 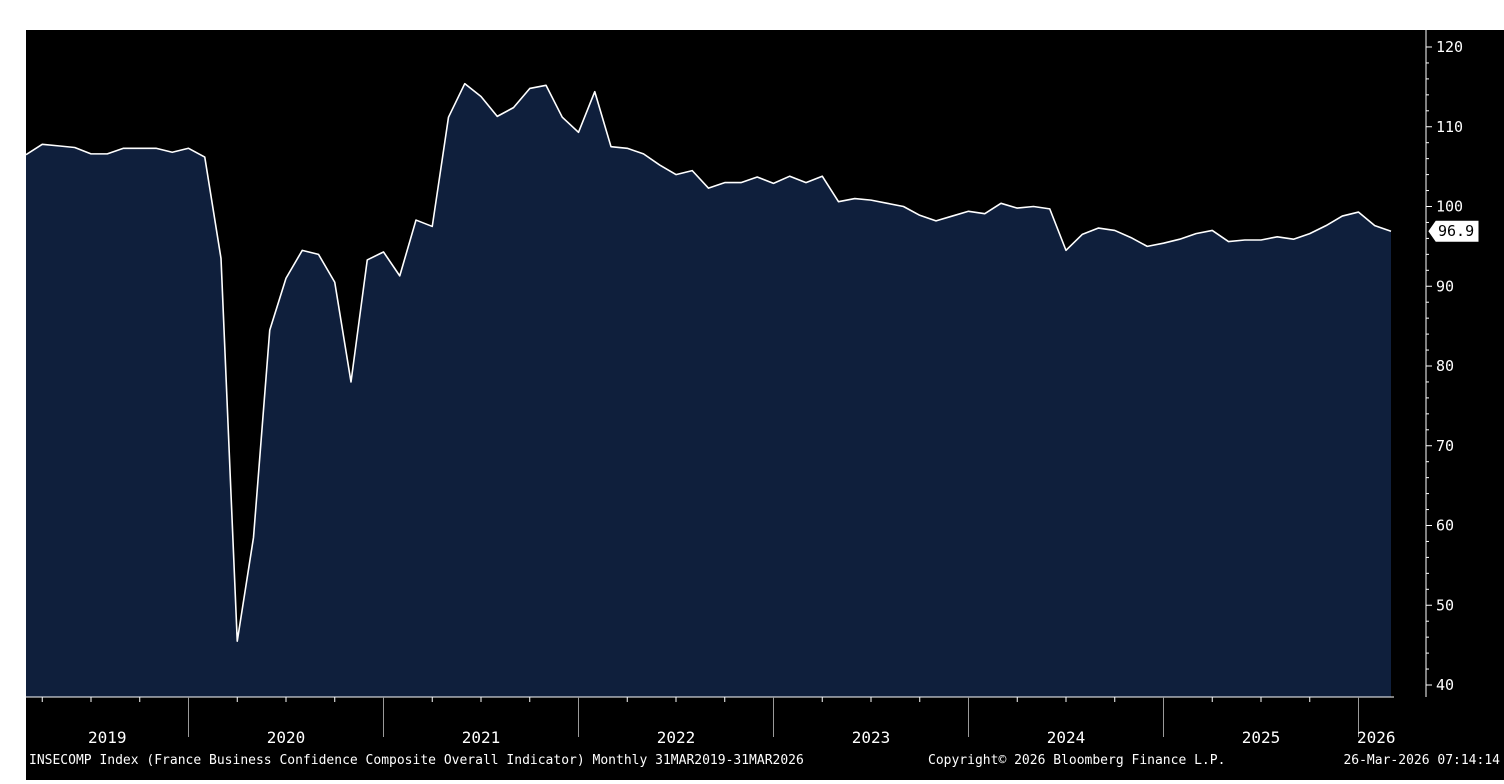 What do you see at coordinates (107, 737) in the screenshot?
I see `x-year-label: 2019` at bounding box center [107, 737].